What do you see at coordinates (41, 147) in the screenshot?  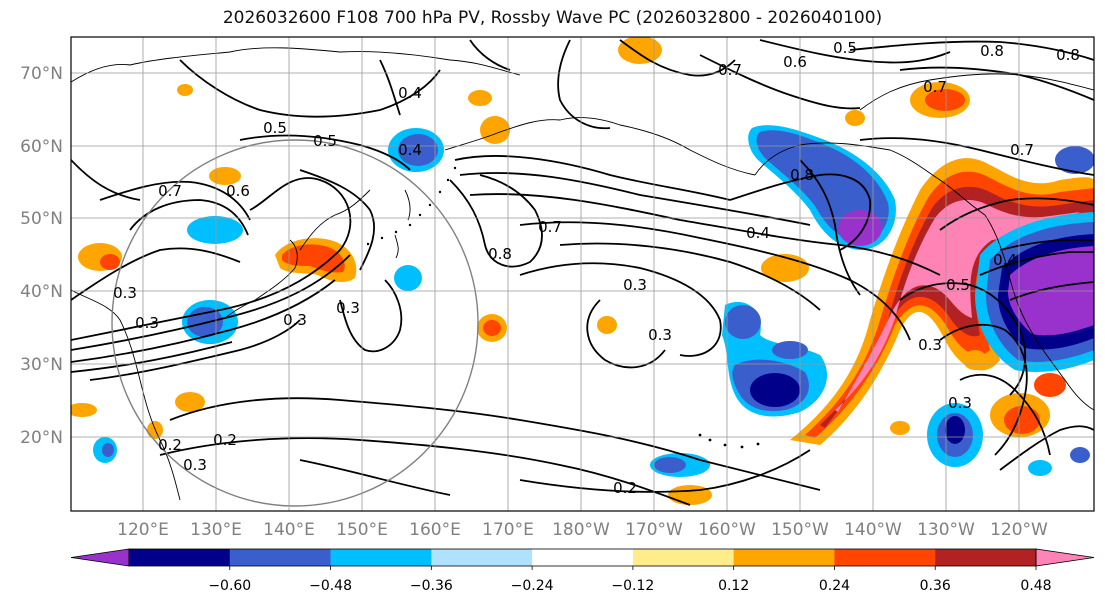 I see `lat-label: 60°N` at bounding box center [41, 147].